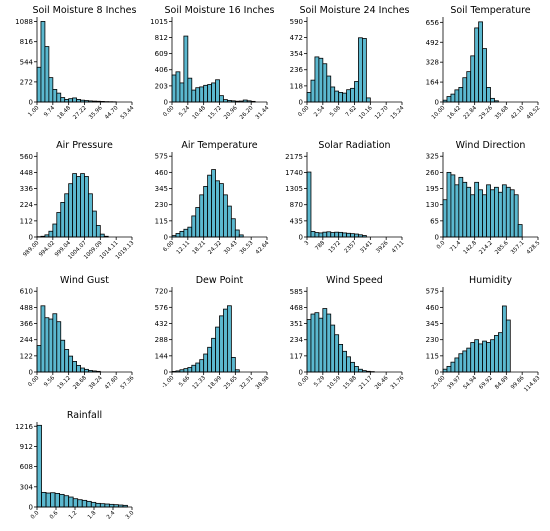 This screenshot has width=550, height=531. Describe the element at coordinates (27, 340) in the screenshot. I see `y-tick-label: 244` at that location.